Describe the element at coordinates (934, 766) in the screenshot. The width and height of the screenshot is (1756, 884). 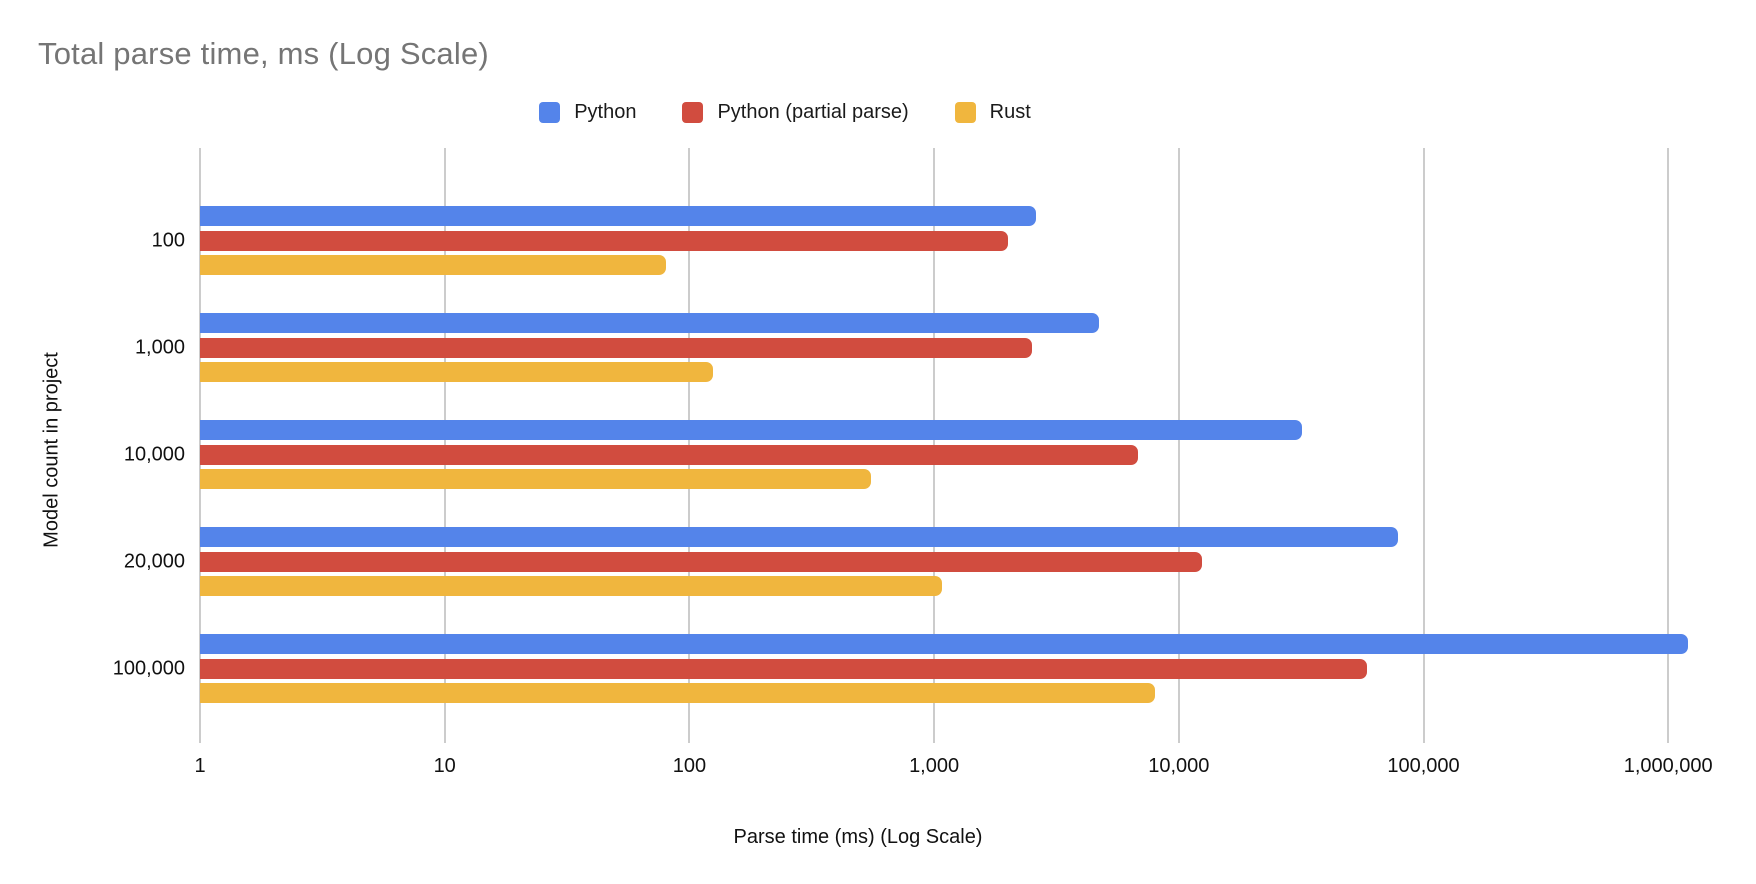
I see `x-tick-label: 1,000` at that location.